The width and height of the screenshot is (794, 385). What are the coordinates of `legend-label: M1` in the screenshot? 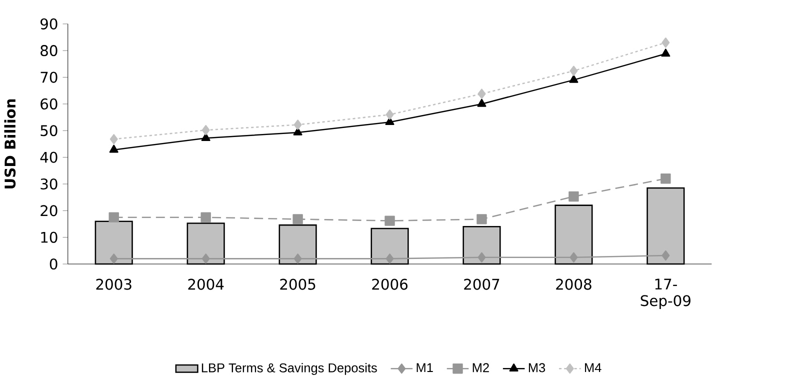 It's located at (424, 367).